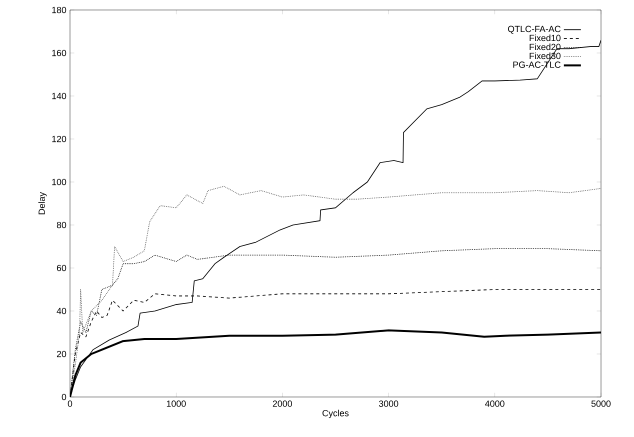  What do you see at coordinates (534, 30) in the screenshot?
I see `legend-label: QTLC-FA-AC` at bounding box center [534, 30].